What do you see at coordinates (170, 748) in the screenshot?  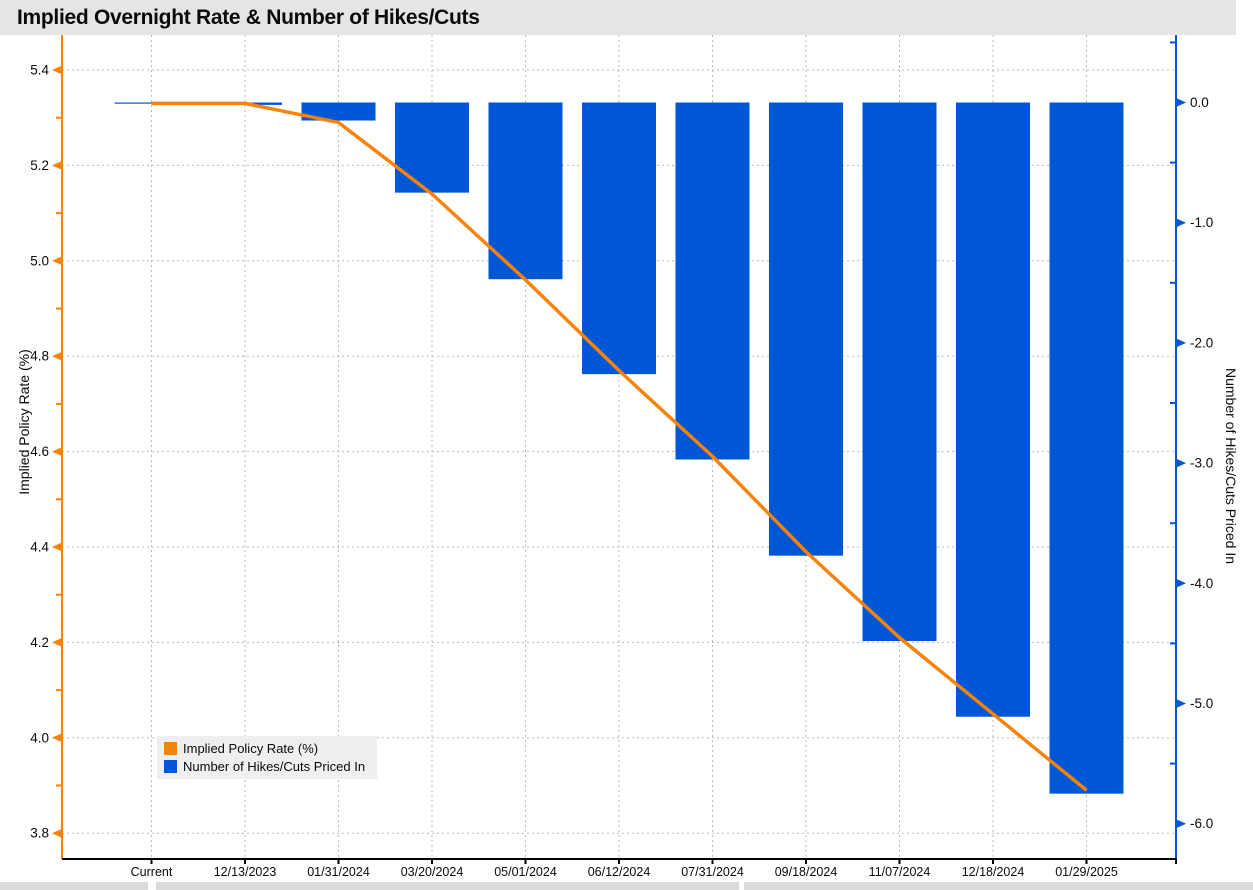 I see `legend-swatch-rate-icon` at bounding box center [170, 748].